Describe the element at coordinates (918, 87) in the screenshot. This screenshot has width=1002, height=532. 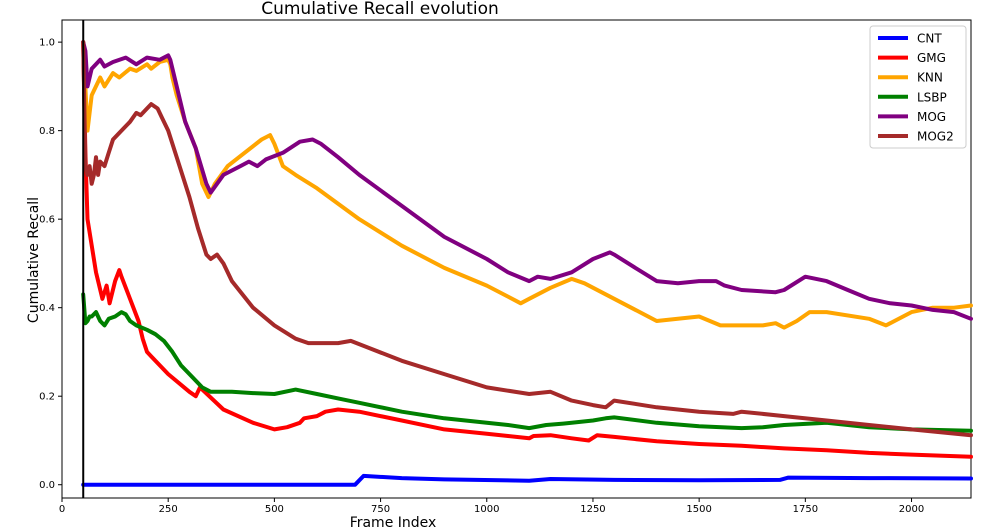
I see `legend: CNT GMG KNN LSBP MOG MOG2` at that location.